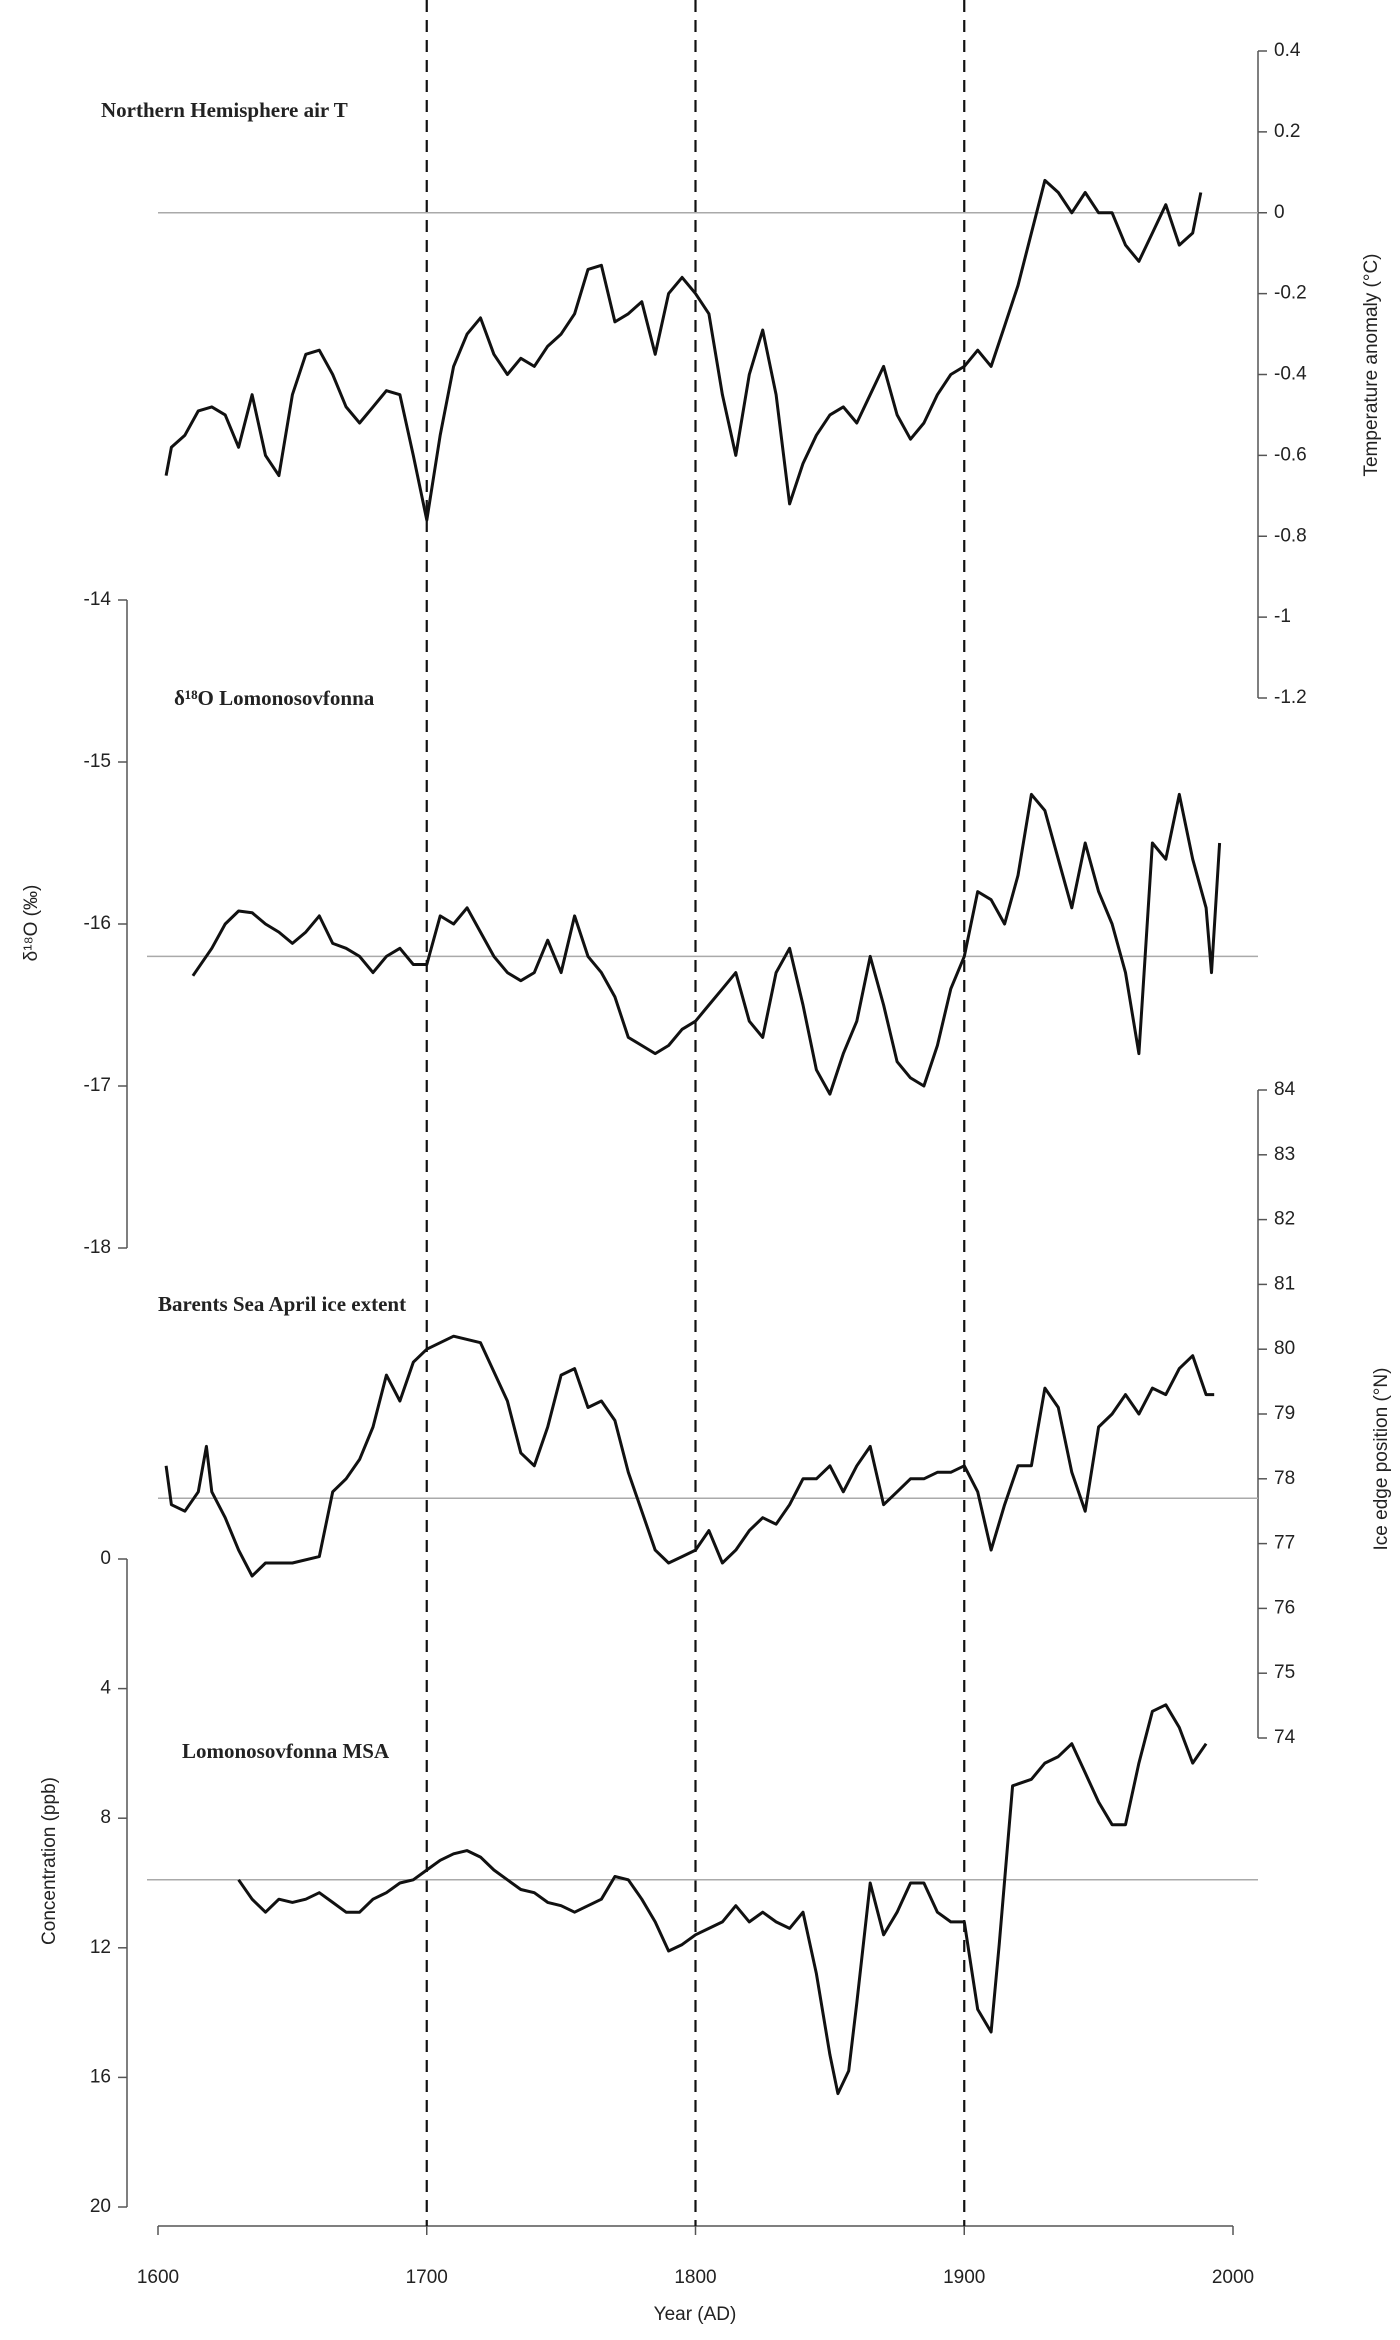 The height and width of the screenshot is (2340, 1400). What do you see at coordinates (1284, 1672) in the screenshot?
I see `y-tick-label: 75` at bounding box center [1284, 1672].